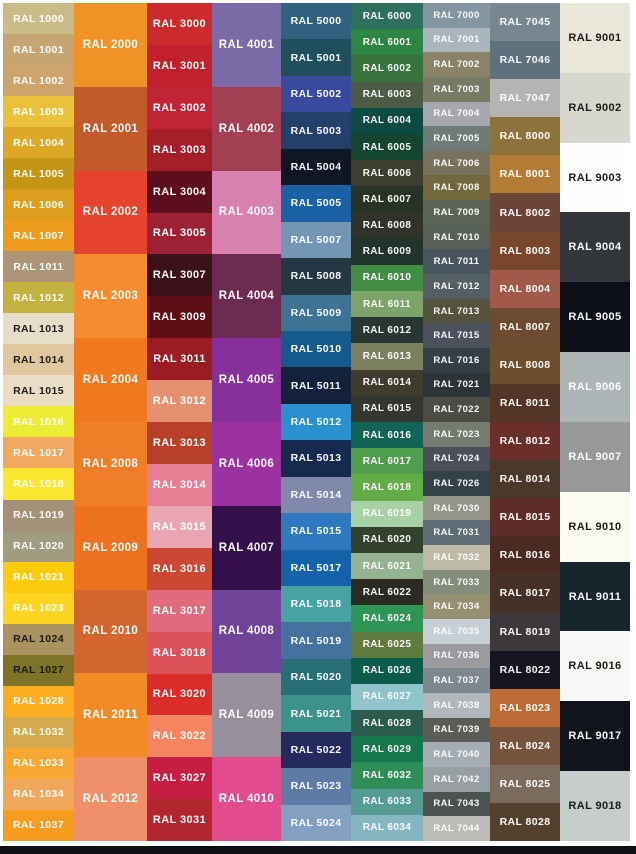 The image size is (636, 854). Describe the element at coordinates (179, 359) in the screenshot. I see `swatch-code-label: RAL 3011` at that location.